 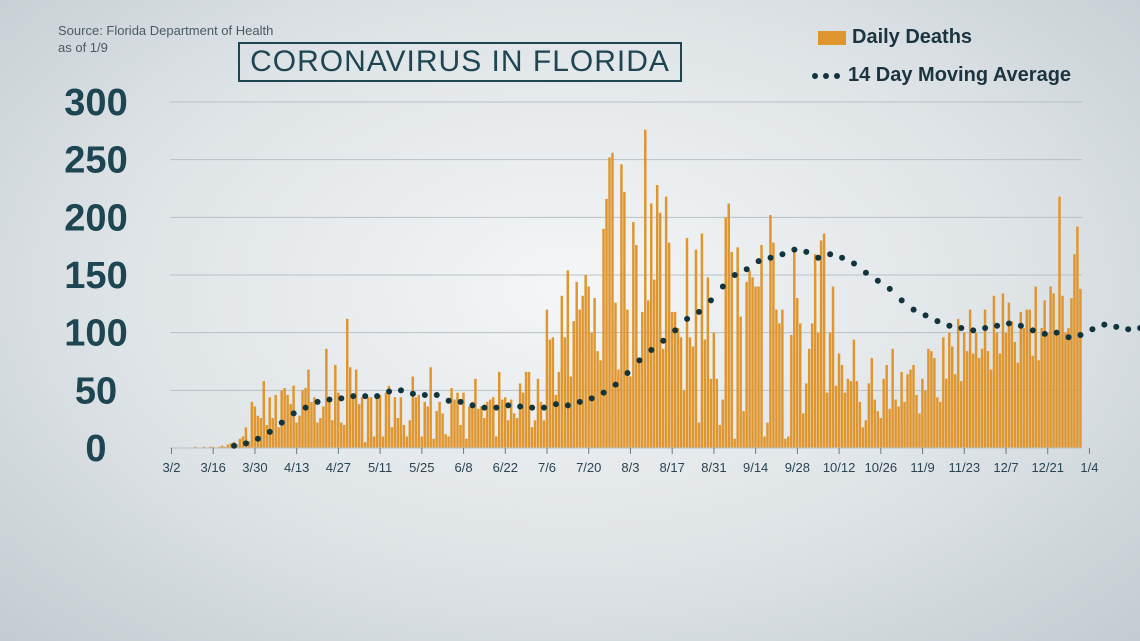 What do you see at coordinates (672, 467) in the screenshot?
I see `x-tick-label: 8/17` at bounding box center [672, 467].